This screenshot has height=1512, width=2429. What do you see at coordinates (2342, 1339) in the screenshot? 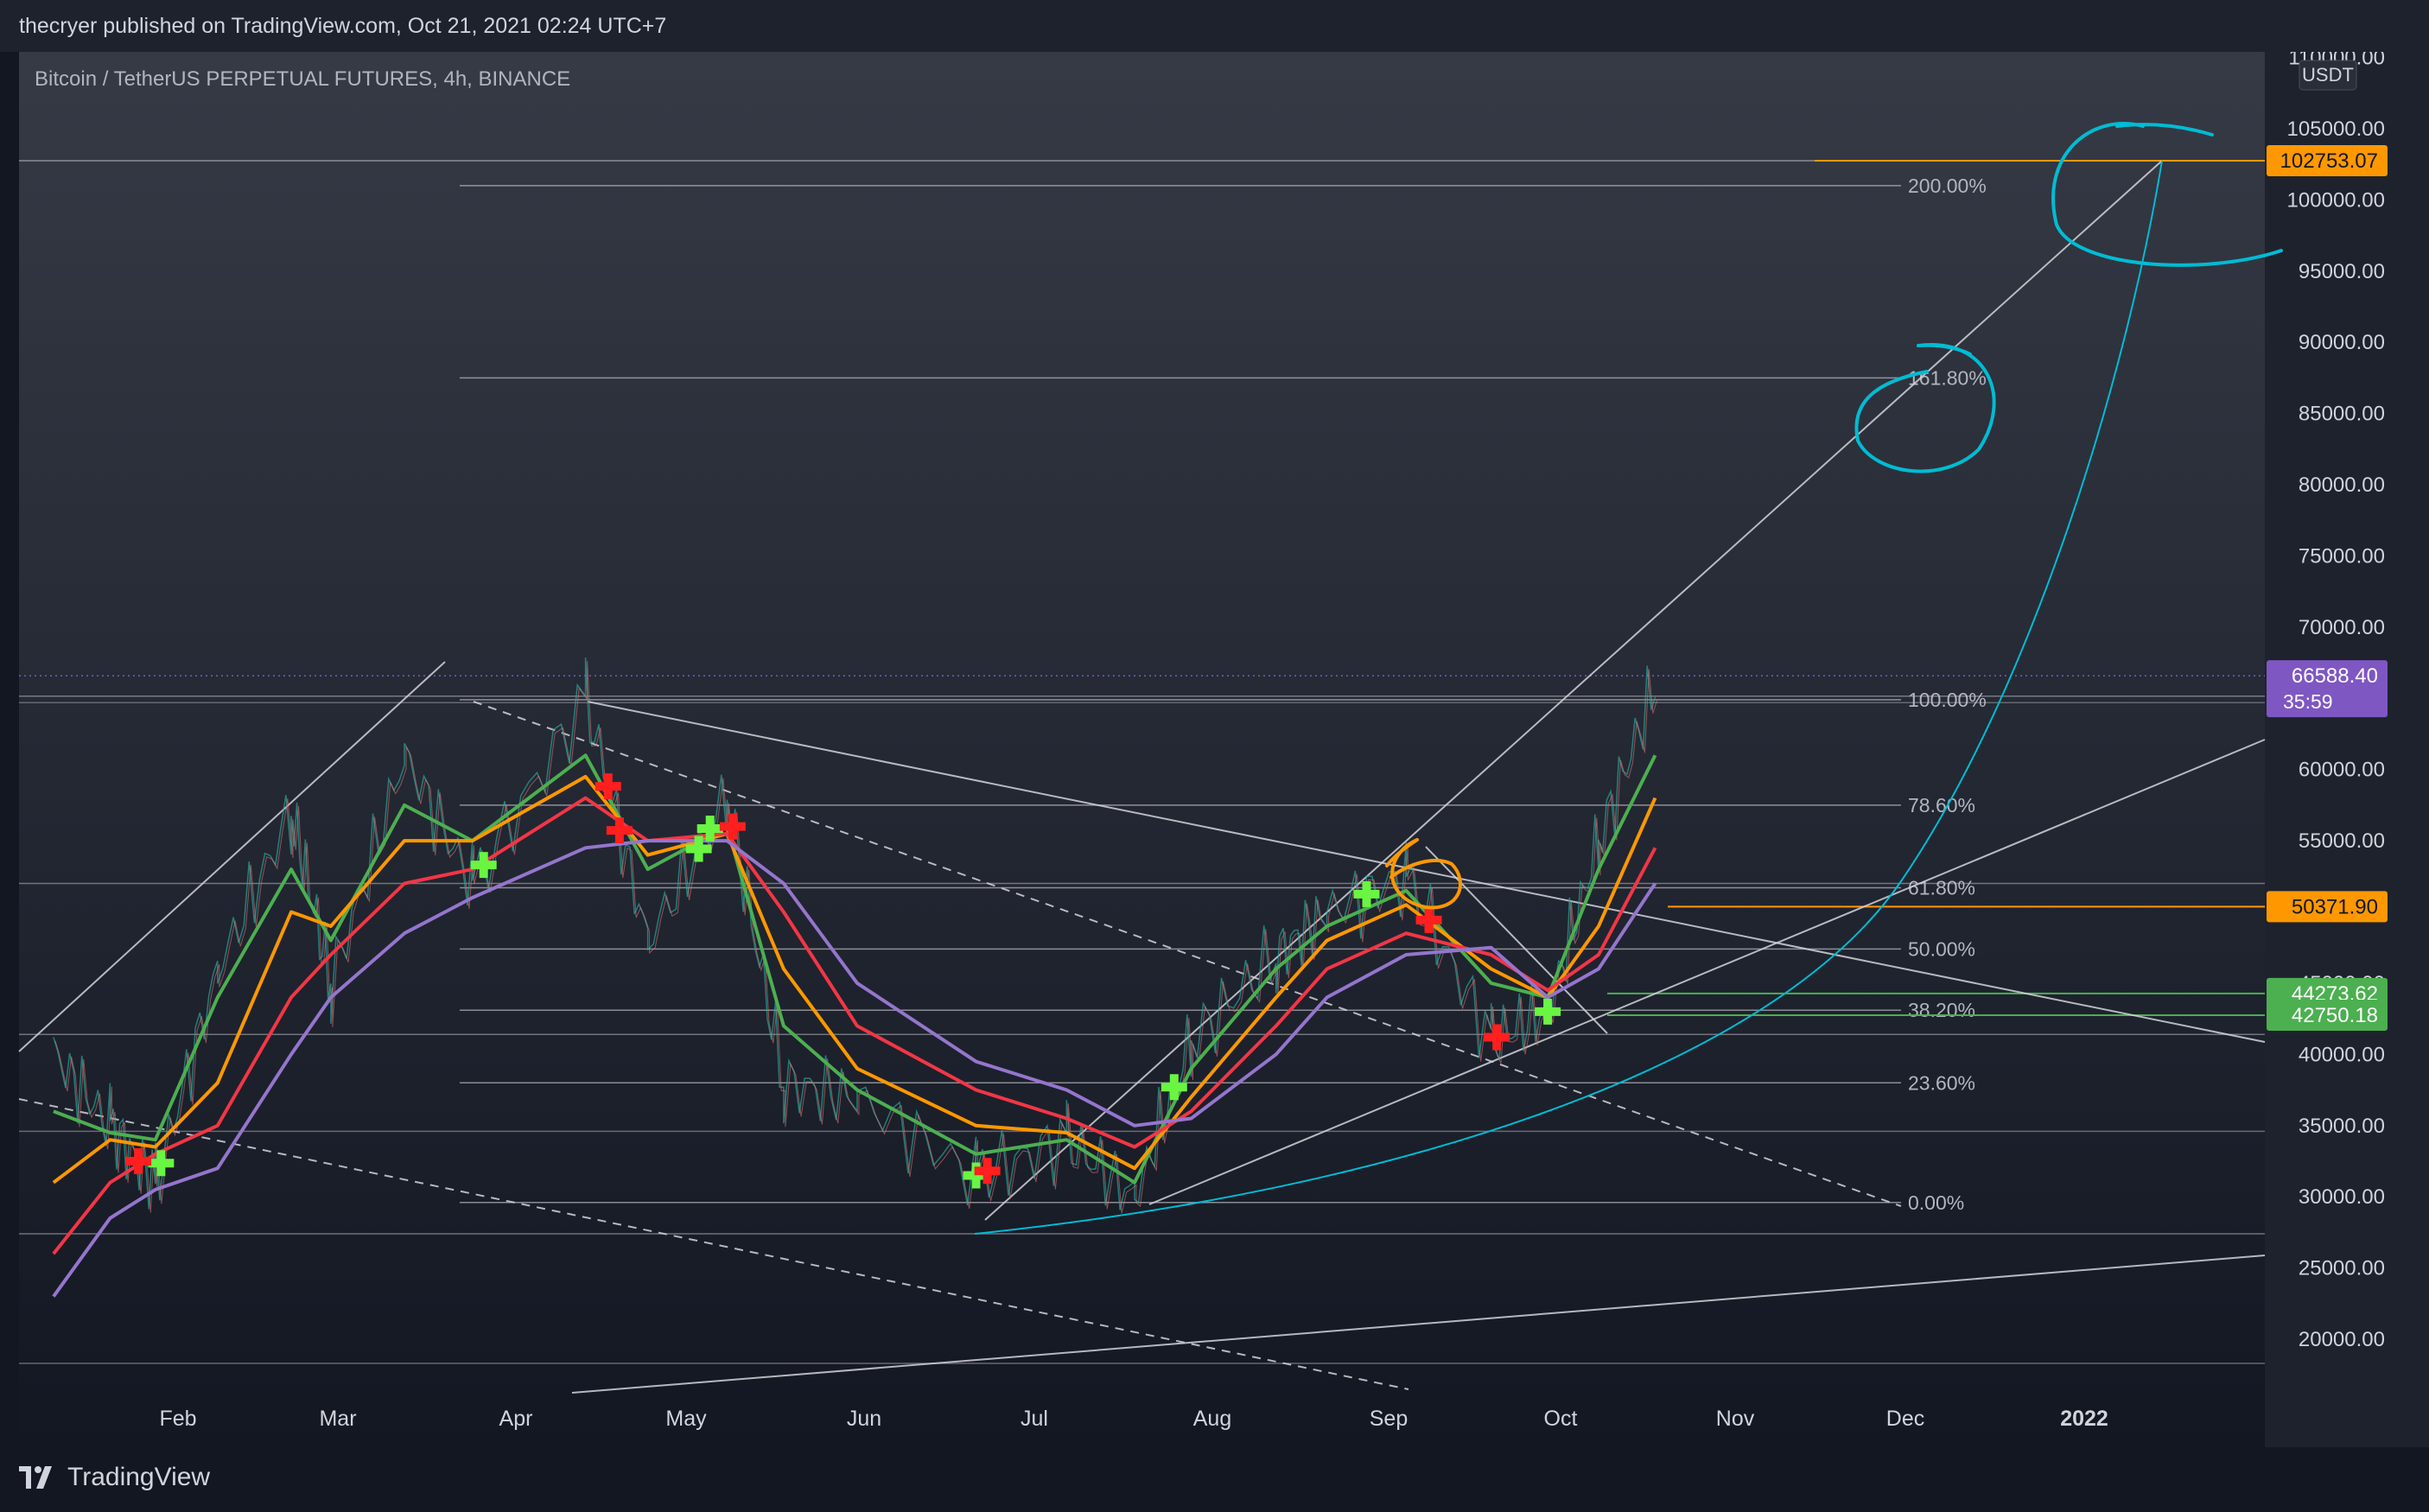
I see `y-axis-tick-label: 20000.00` at bounding box center [2342, 1339].